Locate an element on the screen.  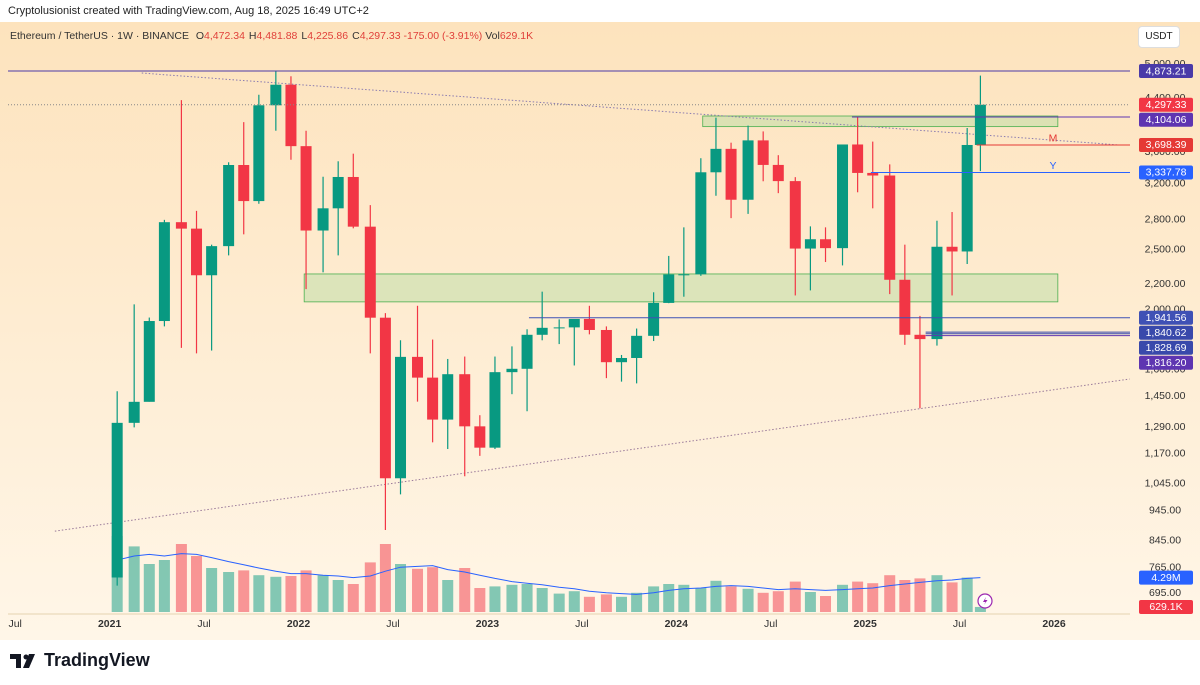
x-tick-label: 2022 is located at coordinates (299, 624).